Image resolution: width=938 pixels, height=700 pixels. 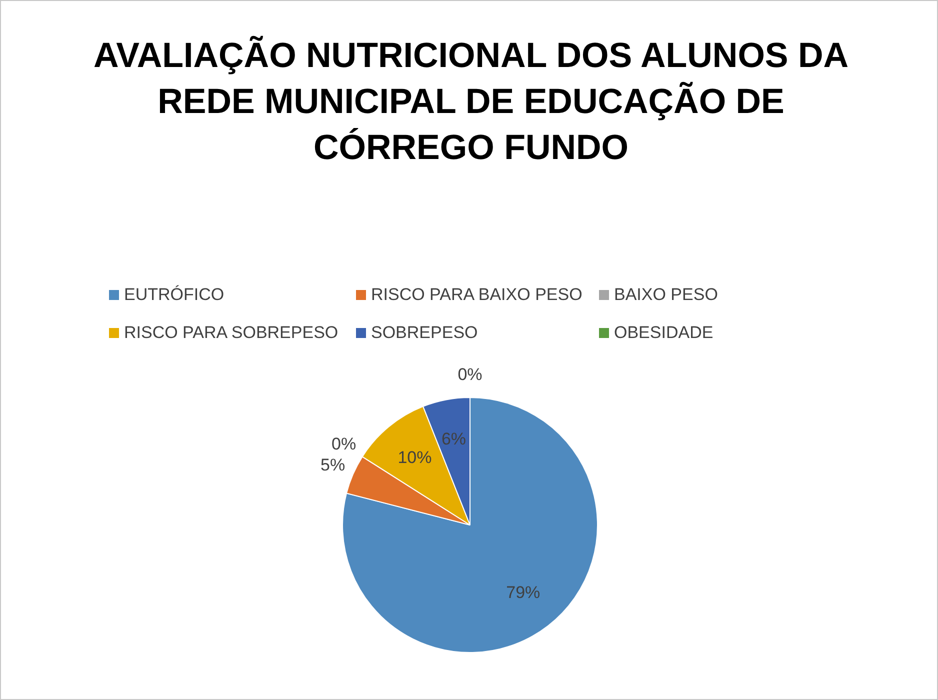 What do you see at coordinates (424, 333) in the screenshot?
I see `legend-label: SOBREPESO` at bounding box center [424, 333].